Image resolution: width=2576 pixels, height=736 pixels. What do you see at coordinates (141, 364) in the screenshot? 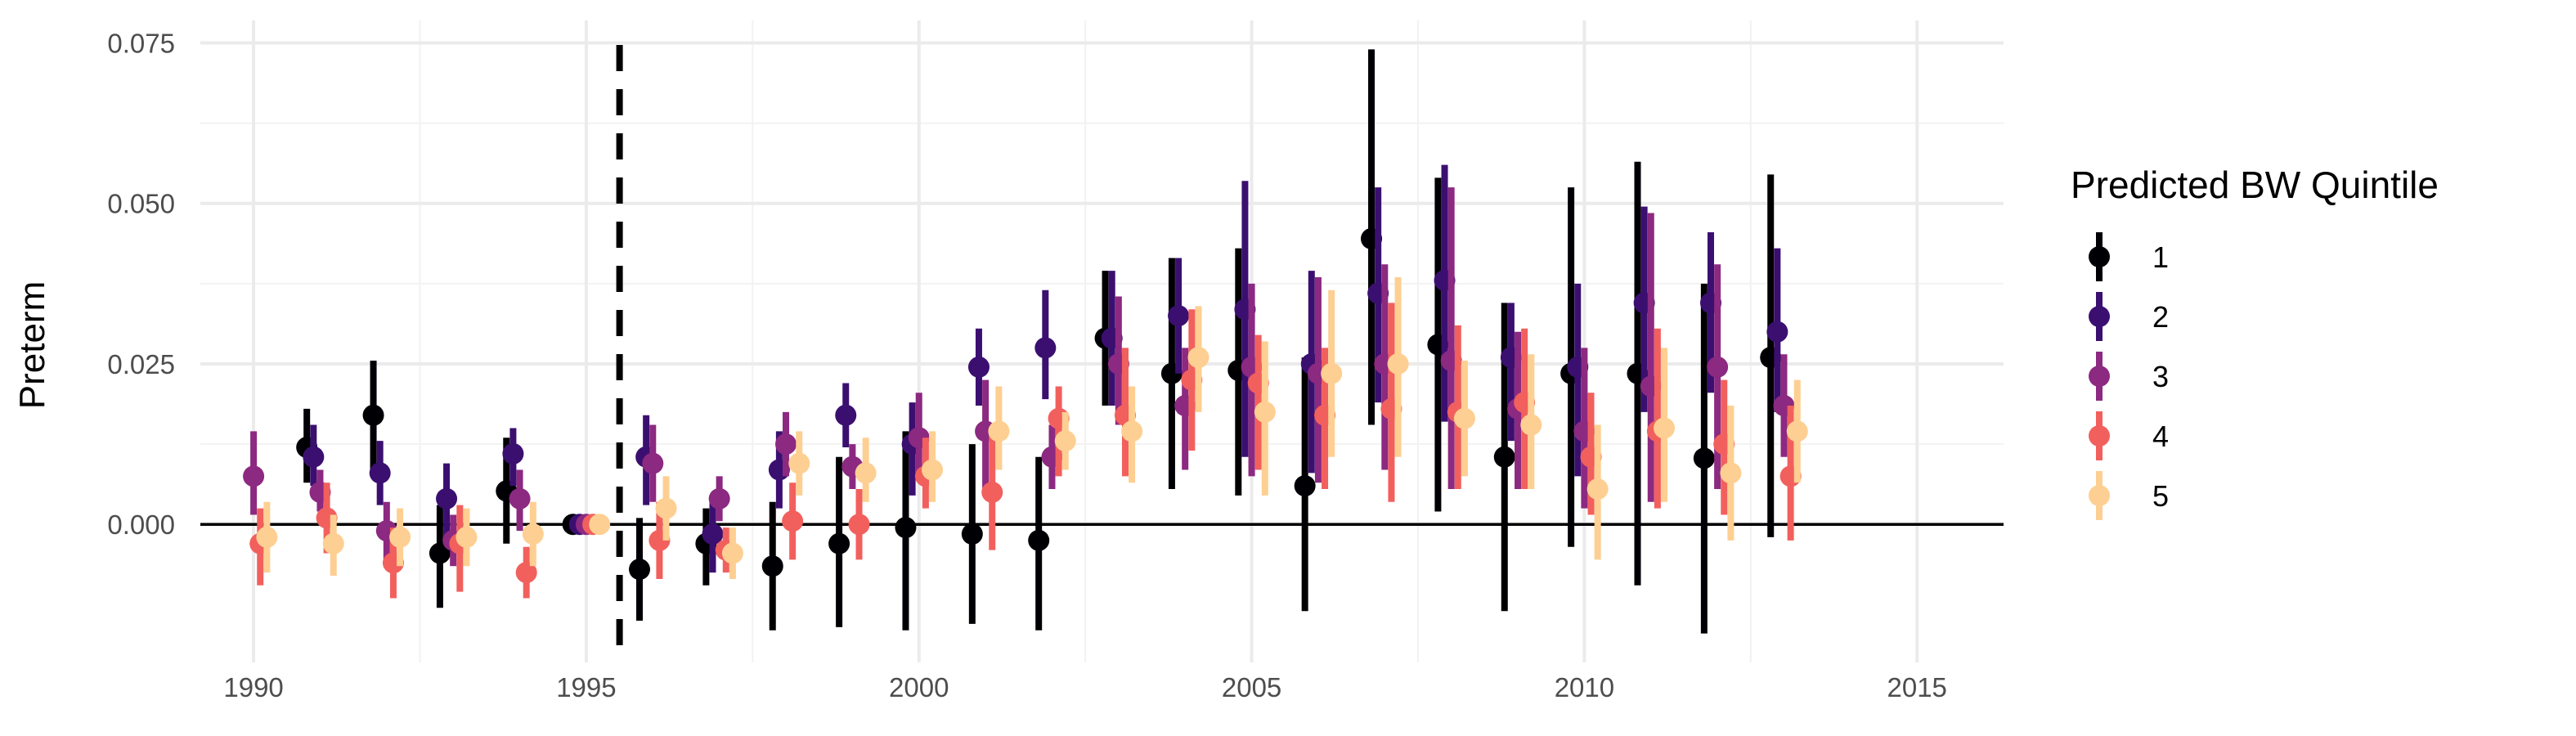
I see `y-tick-label: 0.025` at bounding box center [141, 364].